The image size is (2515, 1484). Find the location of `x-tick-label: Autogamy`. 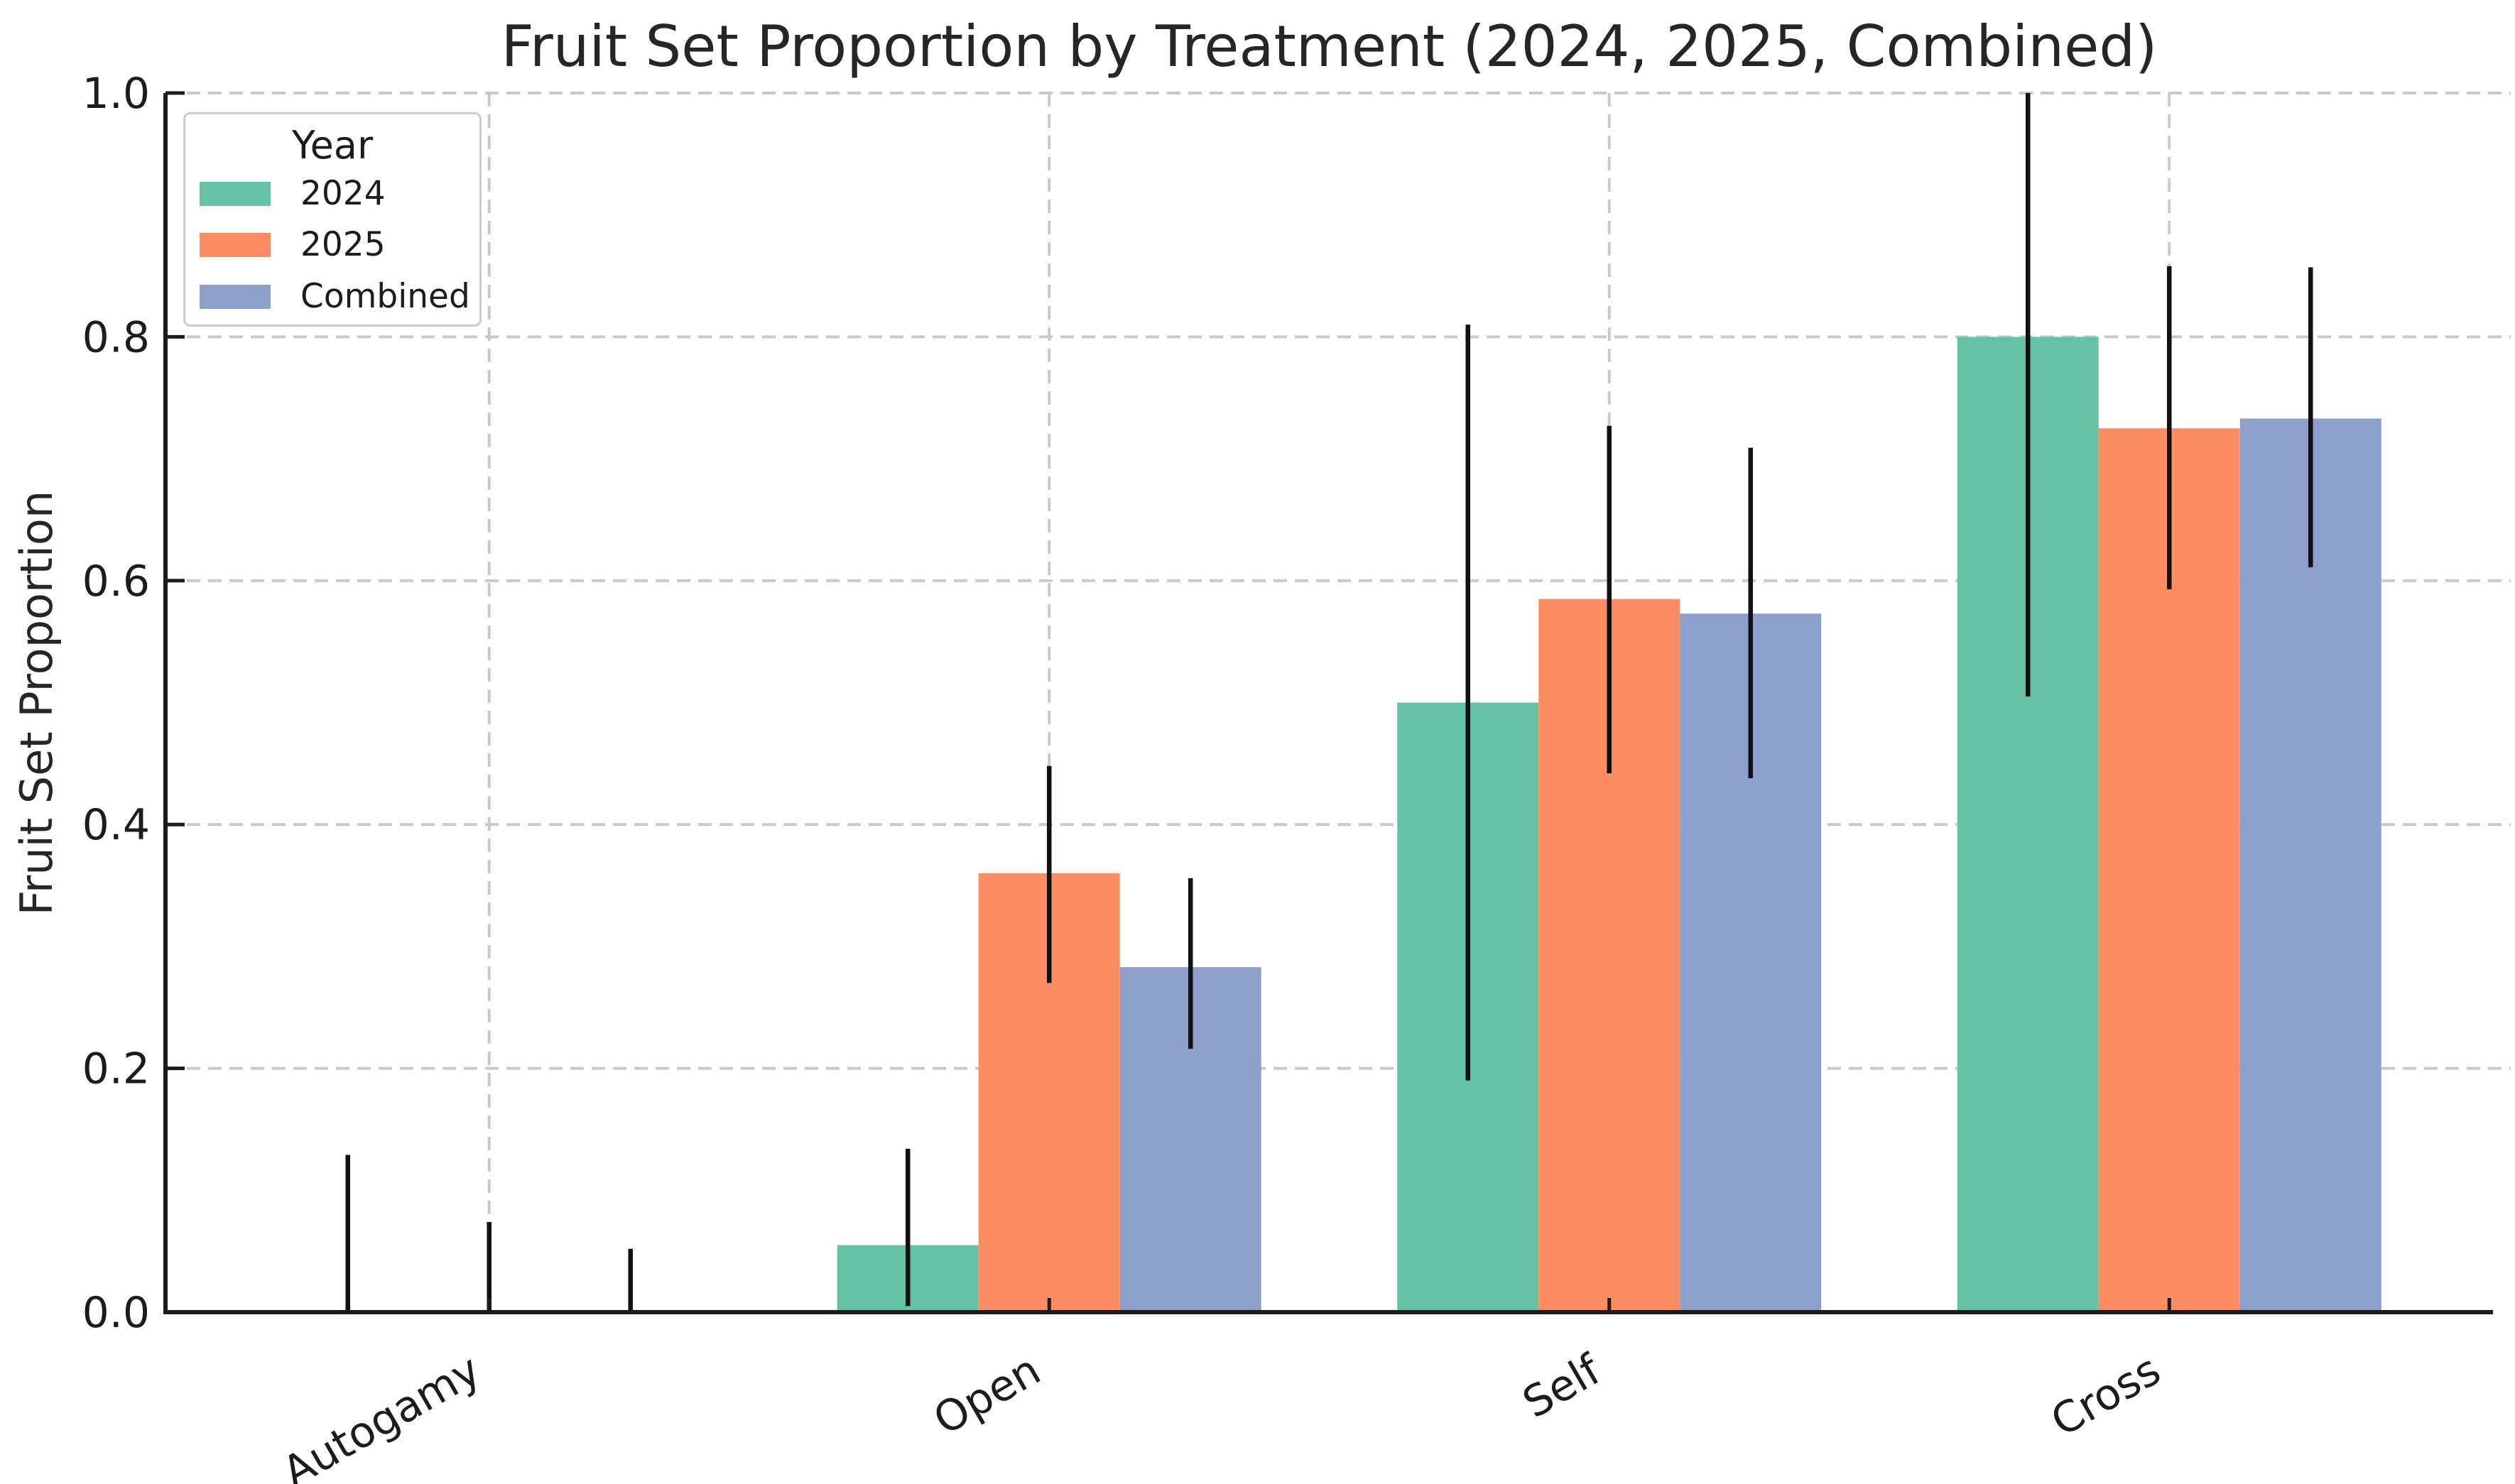

x-tick-label: Autogamy is located at coordinates (381, 1414).